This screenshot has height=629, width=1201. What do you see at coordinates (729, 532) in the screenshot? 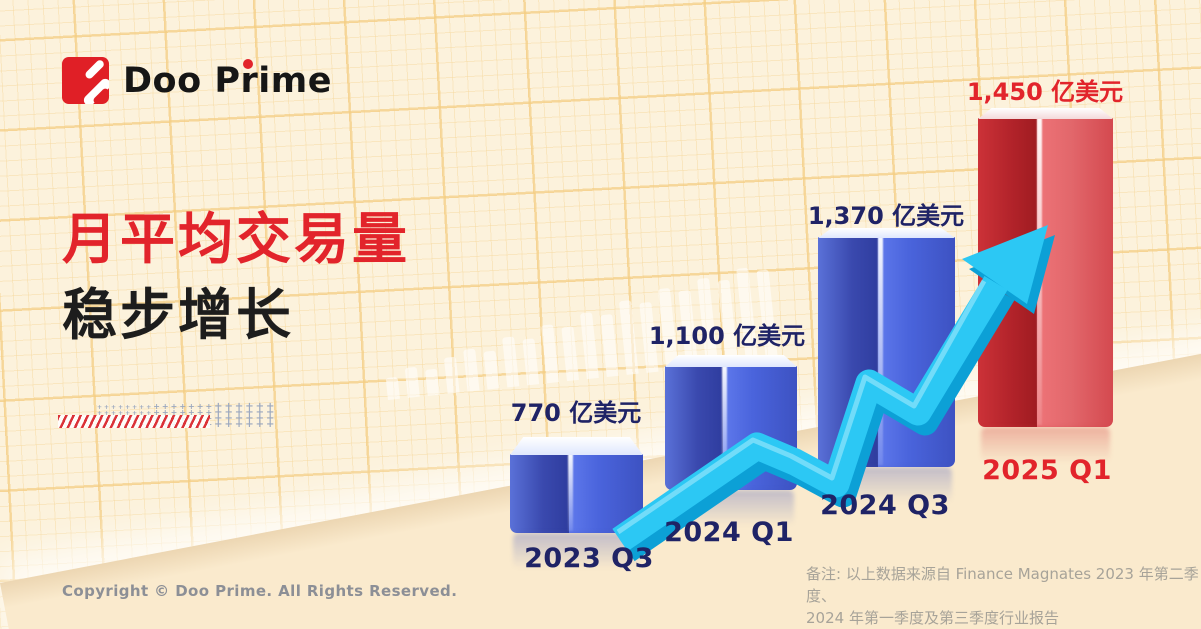
I see `category-label-2024-q1: 2024 Q1` at bounding box center [729, 532].